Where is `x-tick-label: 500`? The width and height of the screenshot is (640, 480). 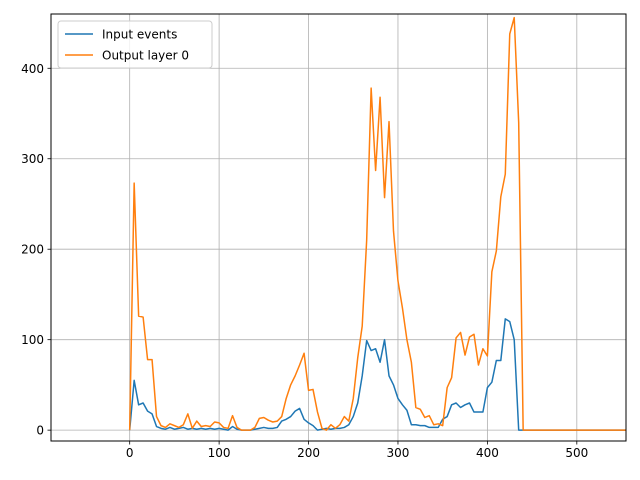 x-tick-label: 500 is located at coordinates (576, 453).